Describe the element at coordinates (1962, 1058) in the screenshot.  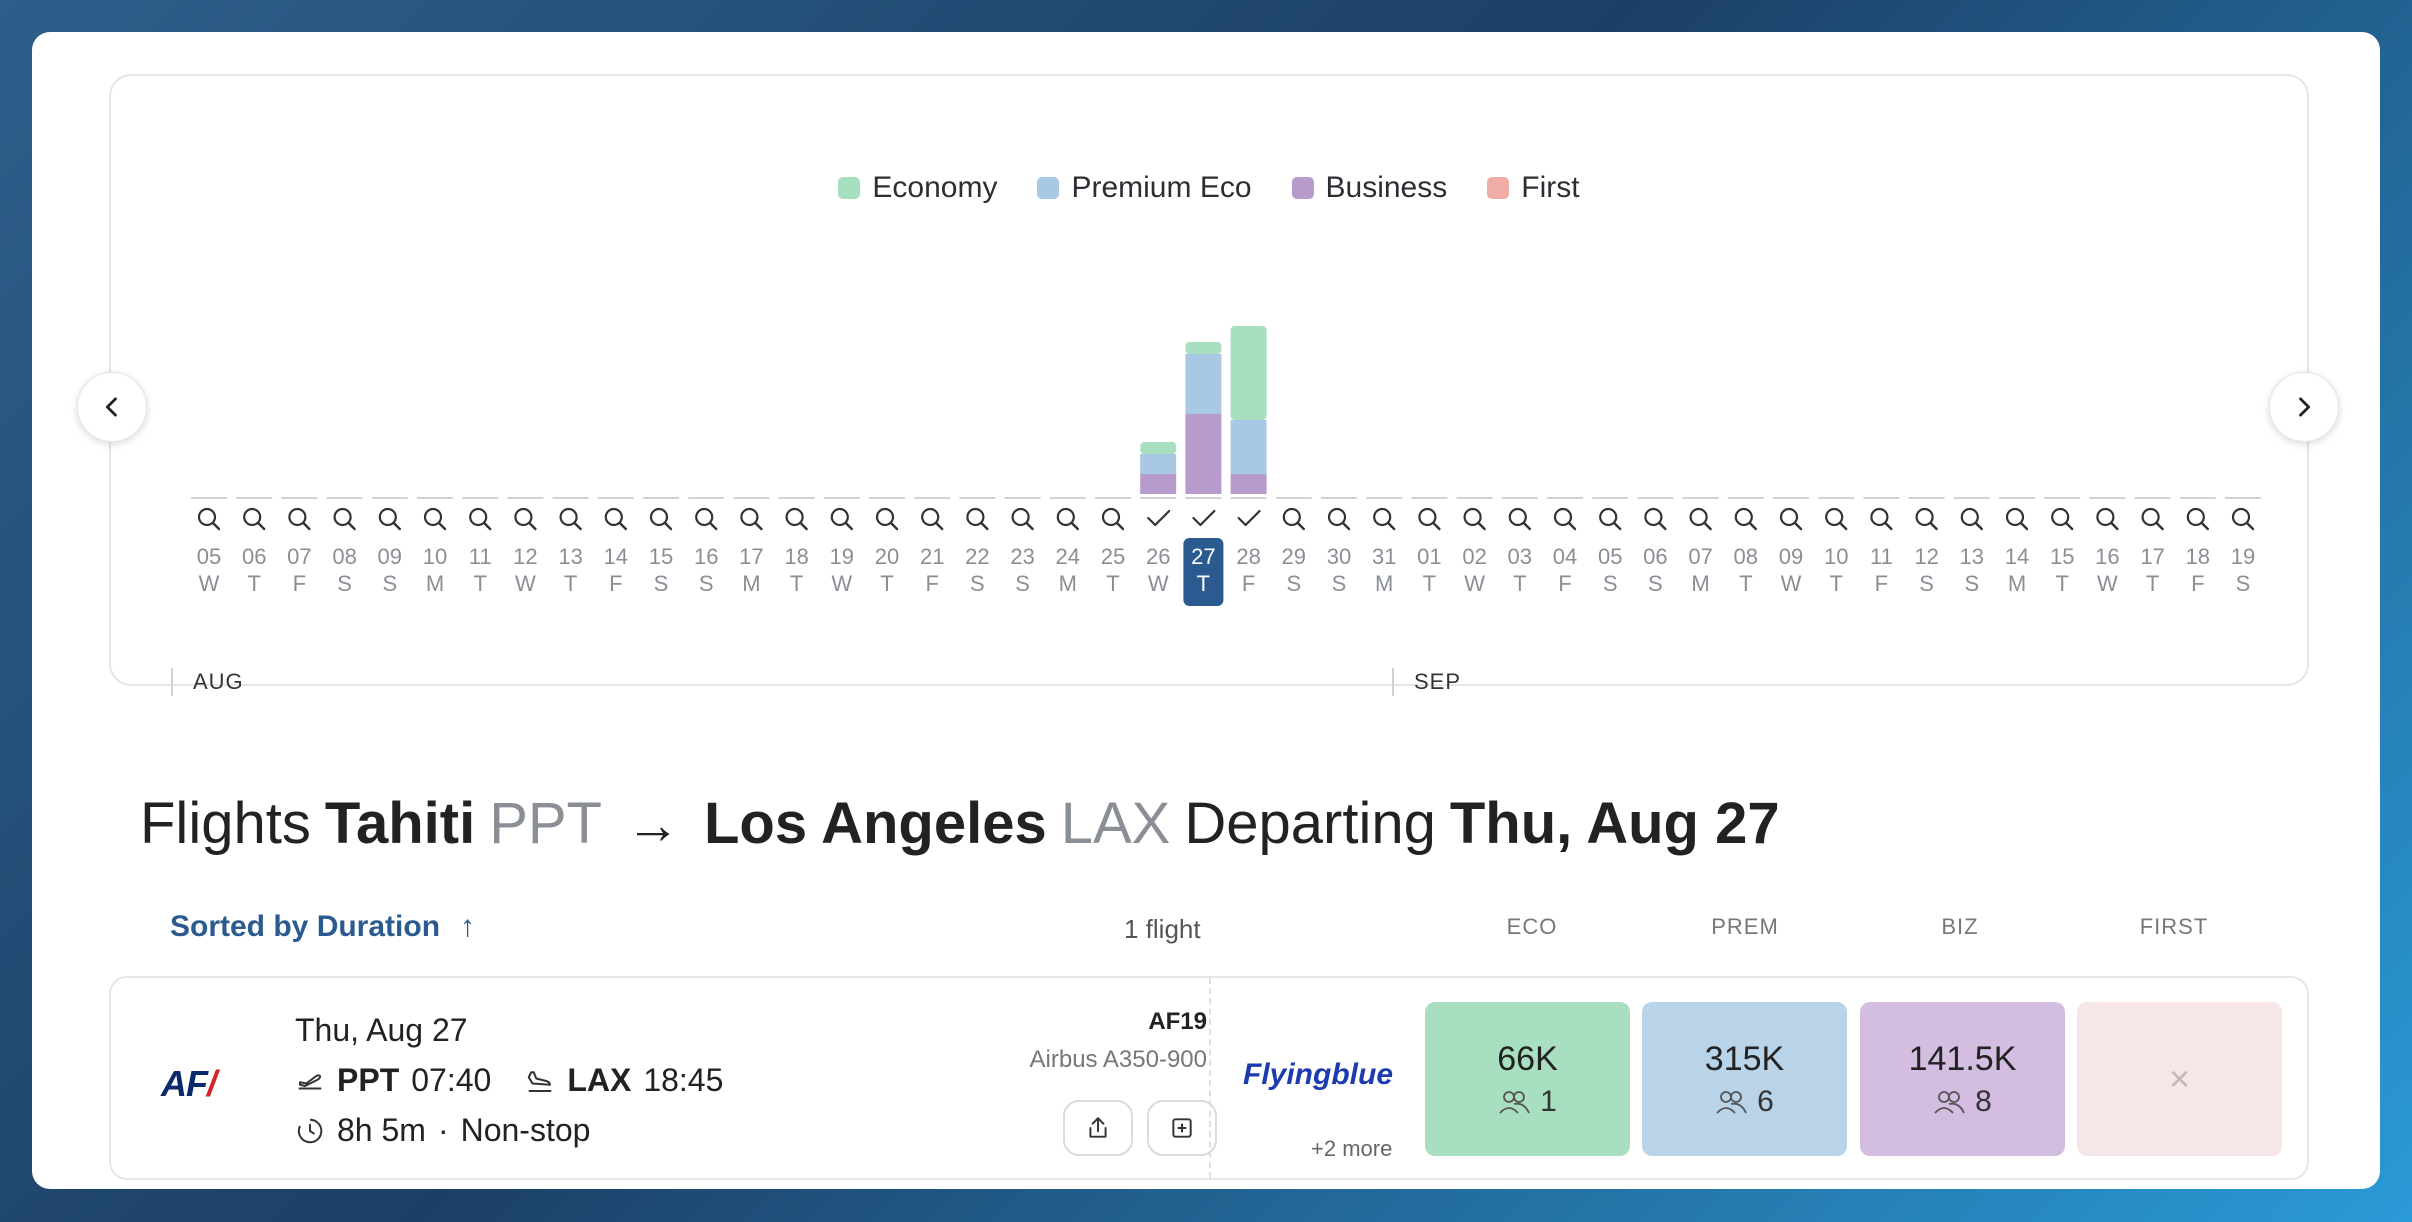
I see `fare-biz-price: 141.5K` at that location.